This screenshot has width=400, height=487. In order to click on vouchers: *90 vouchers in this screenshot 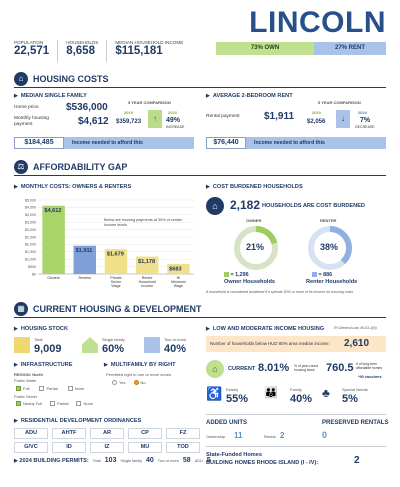, I will do `click(370, 377)`.